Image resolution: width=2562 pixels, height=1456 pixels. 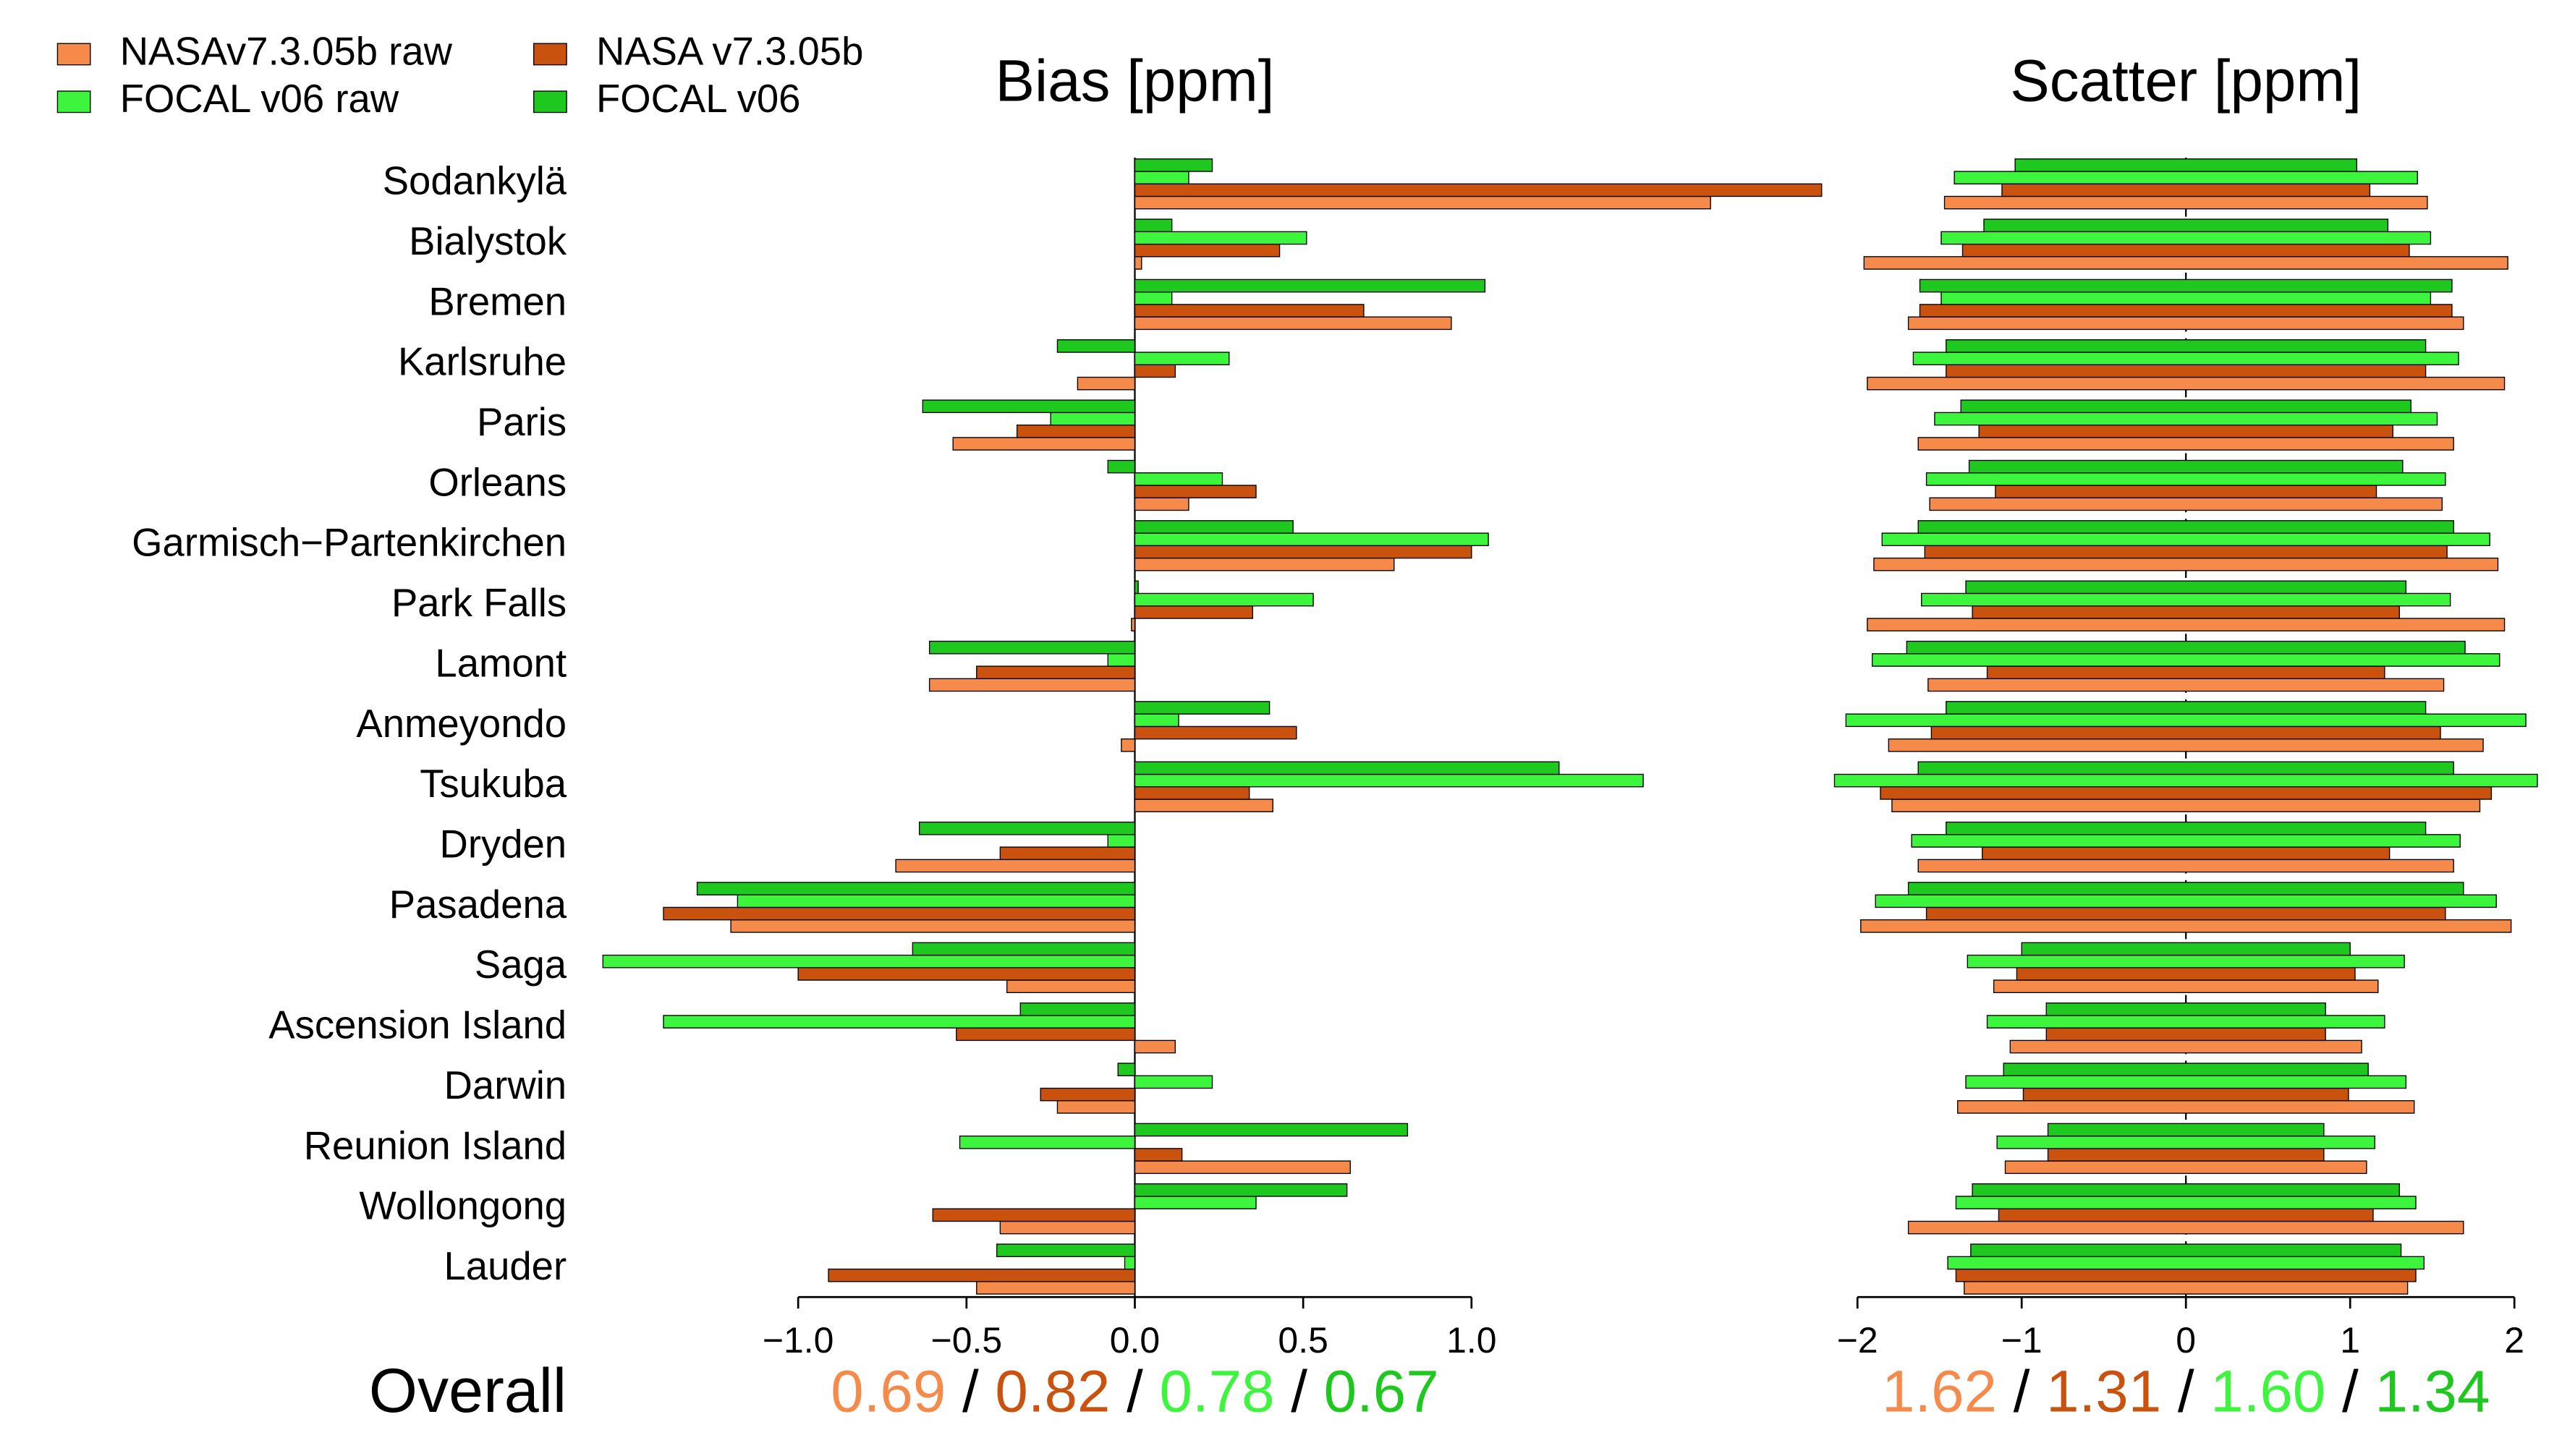 What do you see at coordinates (1471, 1340) in the screenshot?
I see `x-tick-label: 1.0` at bounding box center [1471, 1340].